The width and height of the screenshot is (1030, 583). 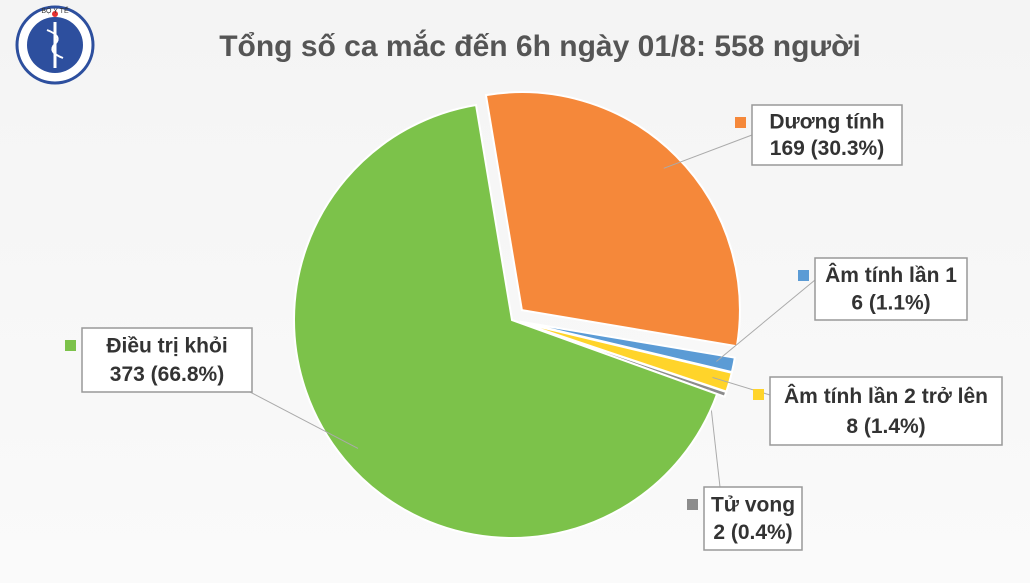 What do you see at coordinates (885, 426) in the screenshot?
I see `value-label: 8 (1.4%)` at bounding box center [885, 426].